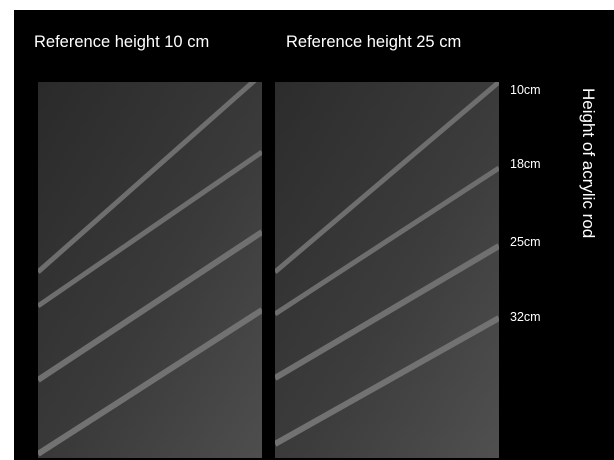 The image size is (614, 460). What do you see at coordinates (121, 42) in the screenshot?
I see `panel-title-reference-10cm: Reference height 10 cm` at bounding box center [121, 42].